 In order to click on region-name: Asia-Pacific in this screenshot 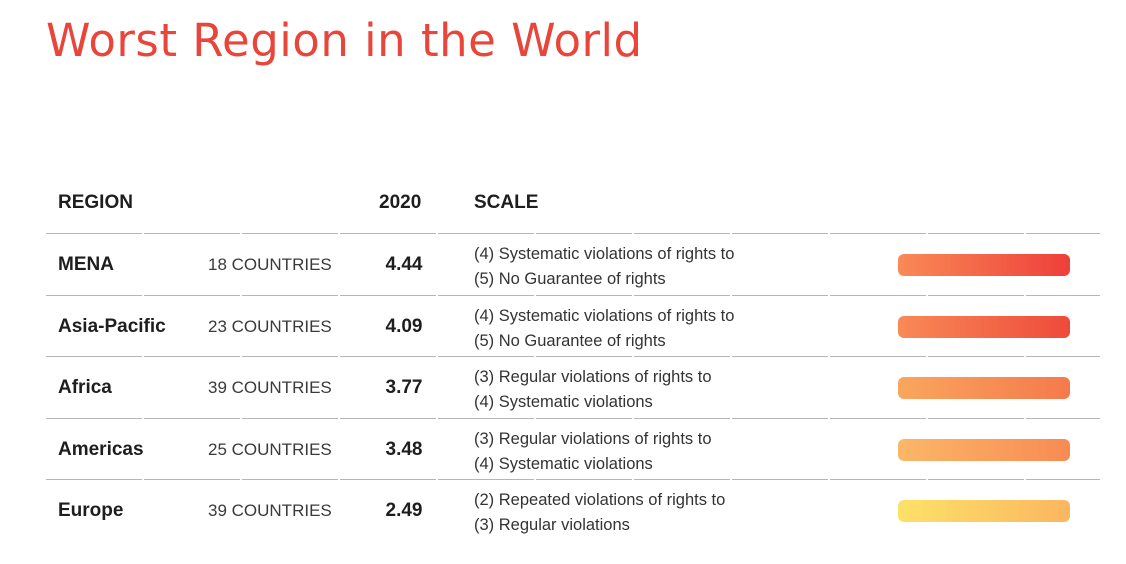, I will do `click(112, 326)`.